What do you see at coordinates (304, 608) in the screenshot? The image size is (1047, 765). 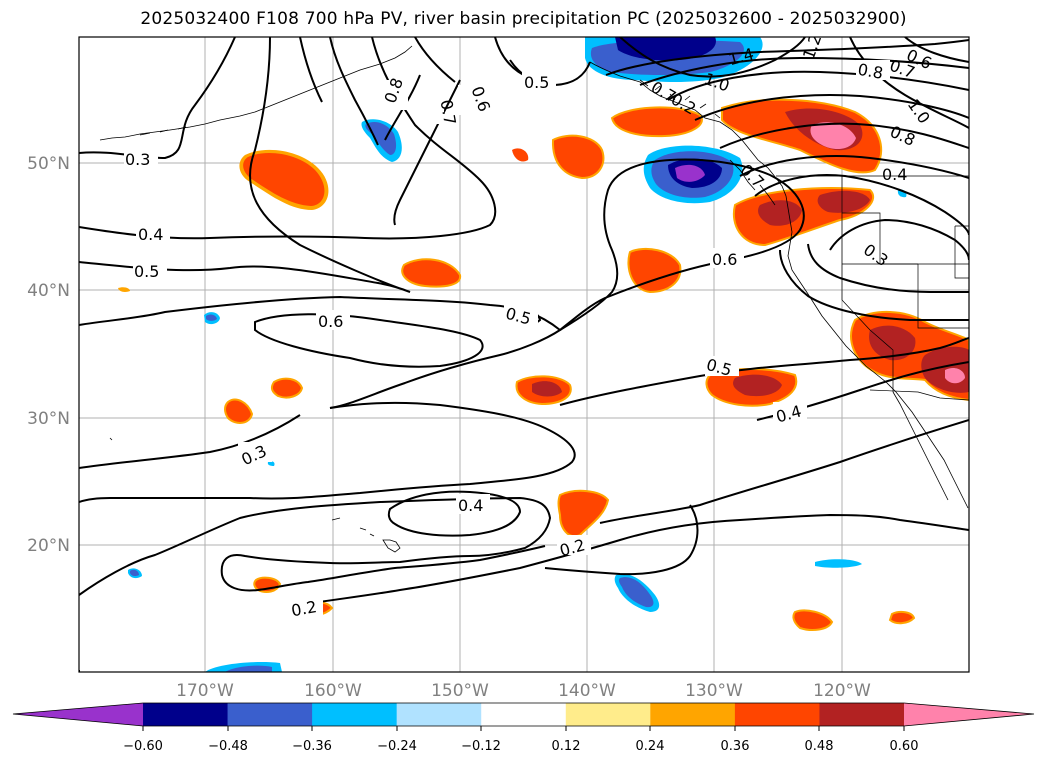 I see `contour-label: 0.2` at bounding box center [304, 608].